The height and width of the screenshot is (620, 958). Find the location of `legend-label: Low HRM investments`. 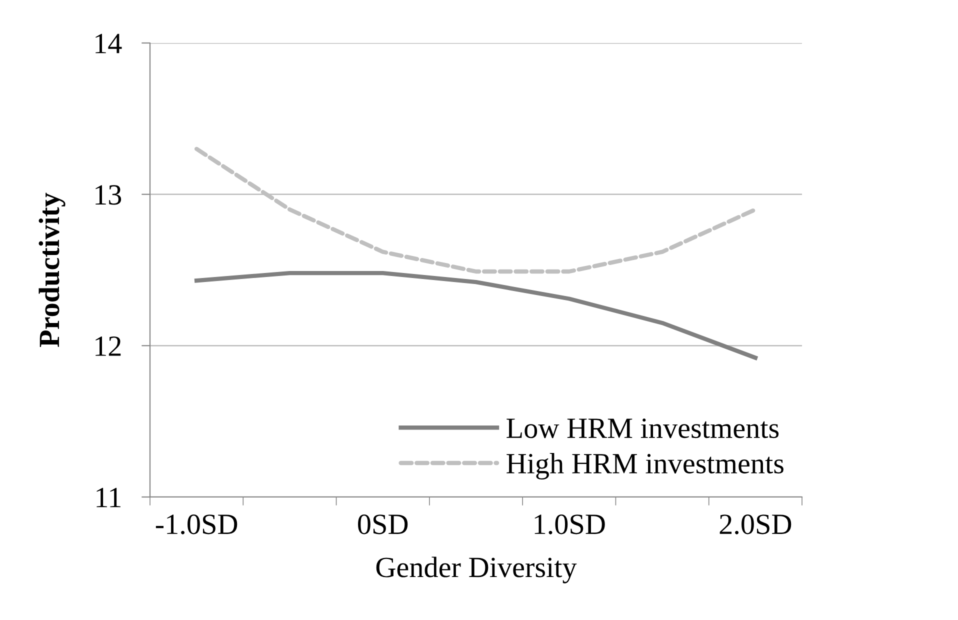

legend-label: Low HRM investments is located at coordinates (642, 428).